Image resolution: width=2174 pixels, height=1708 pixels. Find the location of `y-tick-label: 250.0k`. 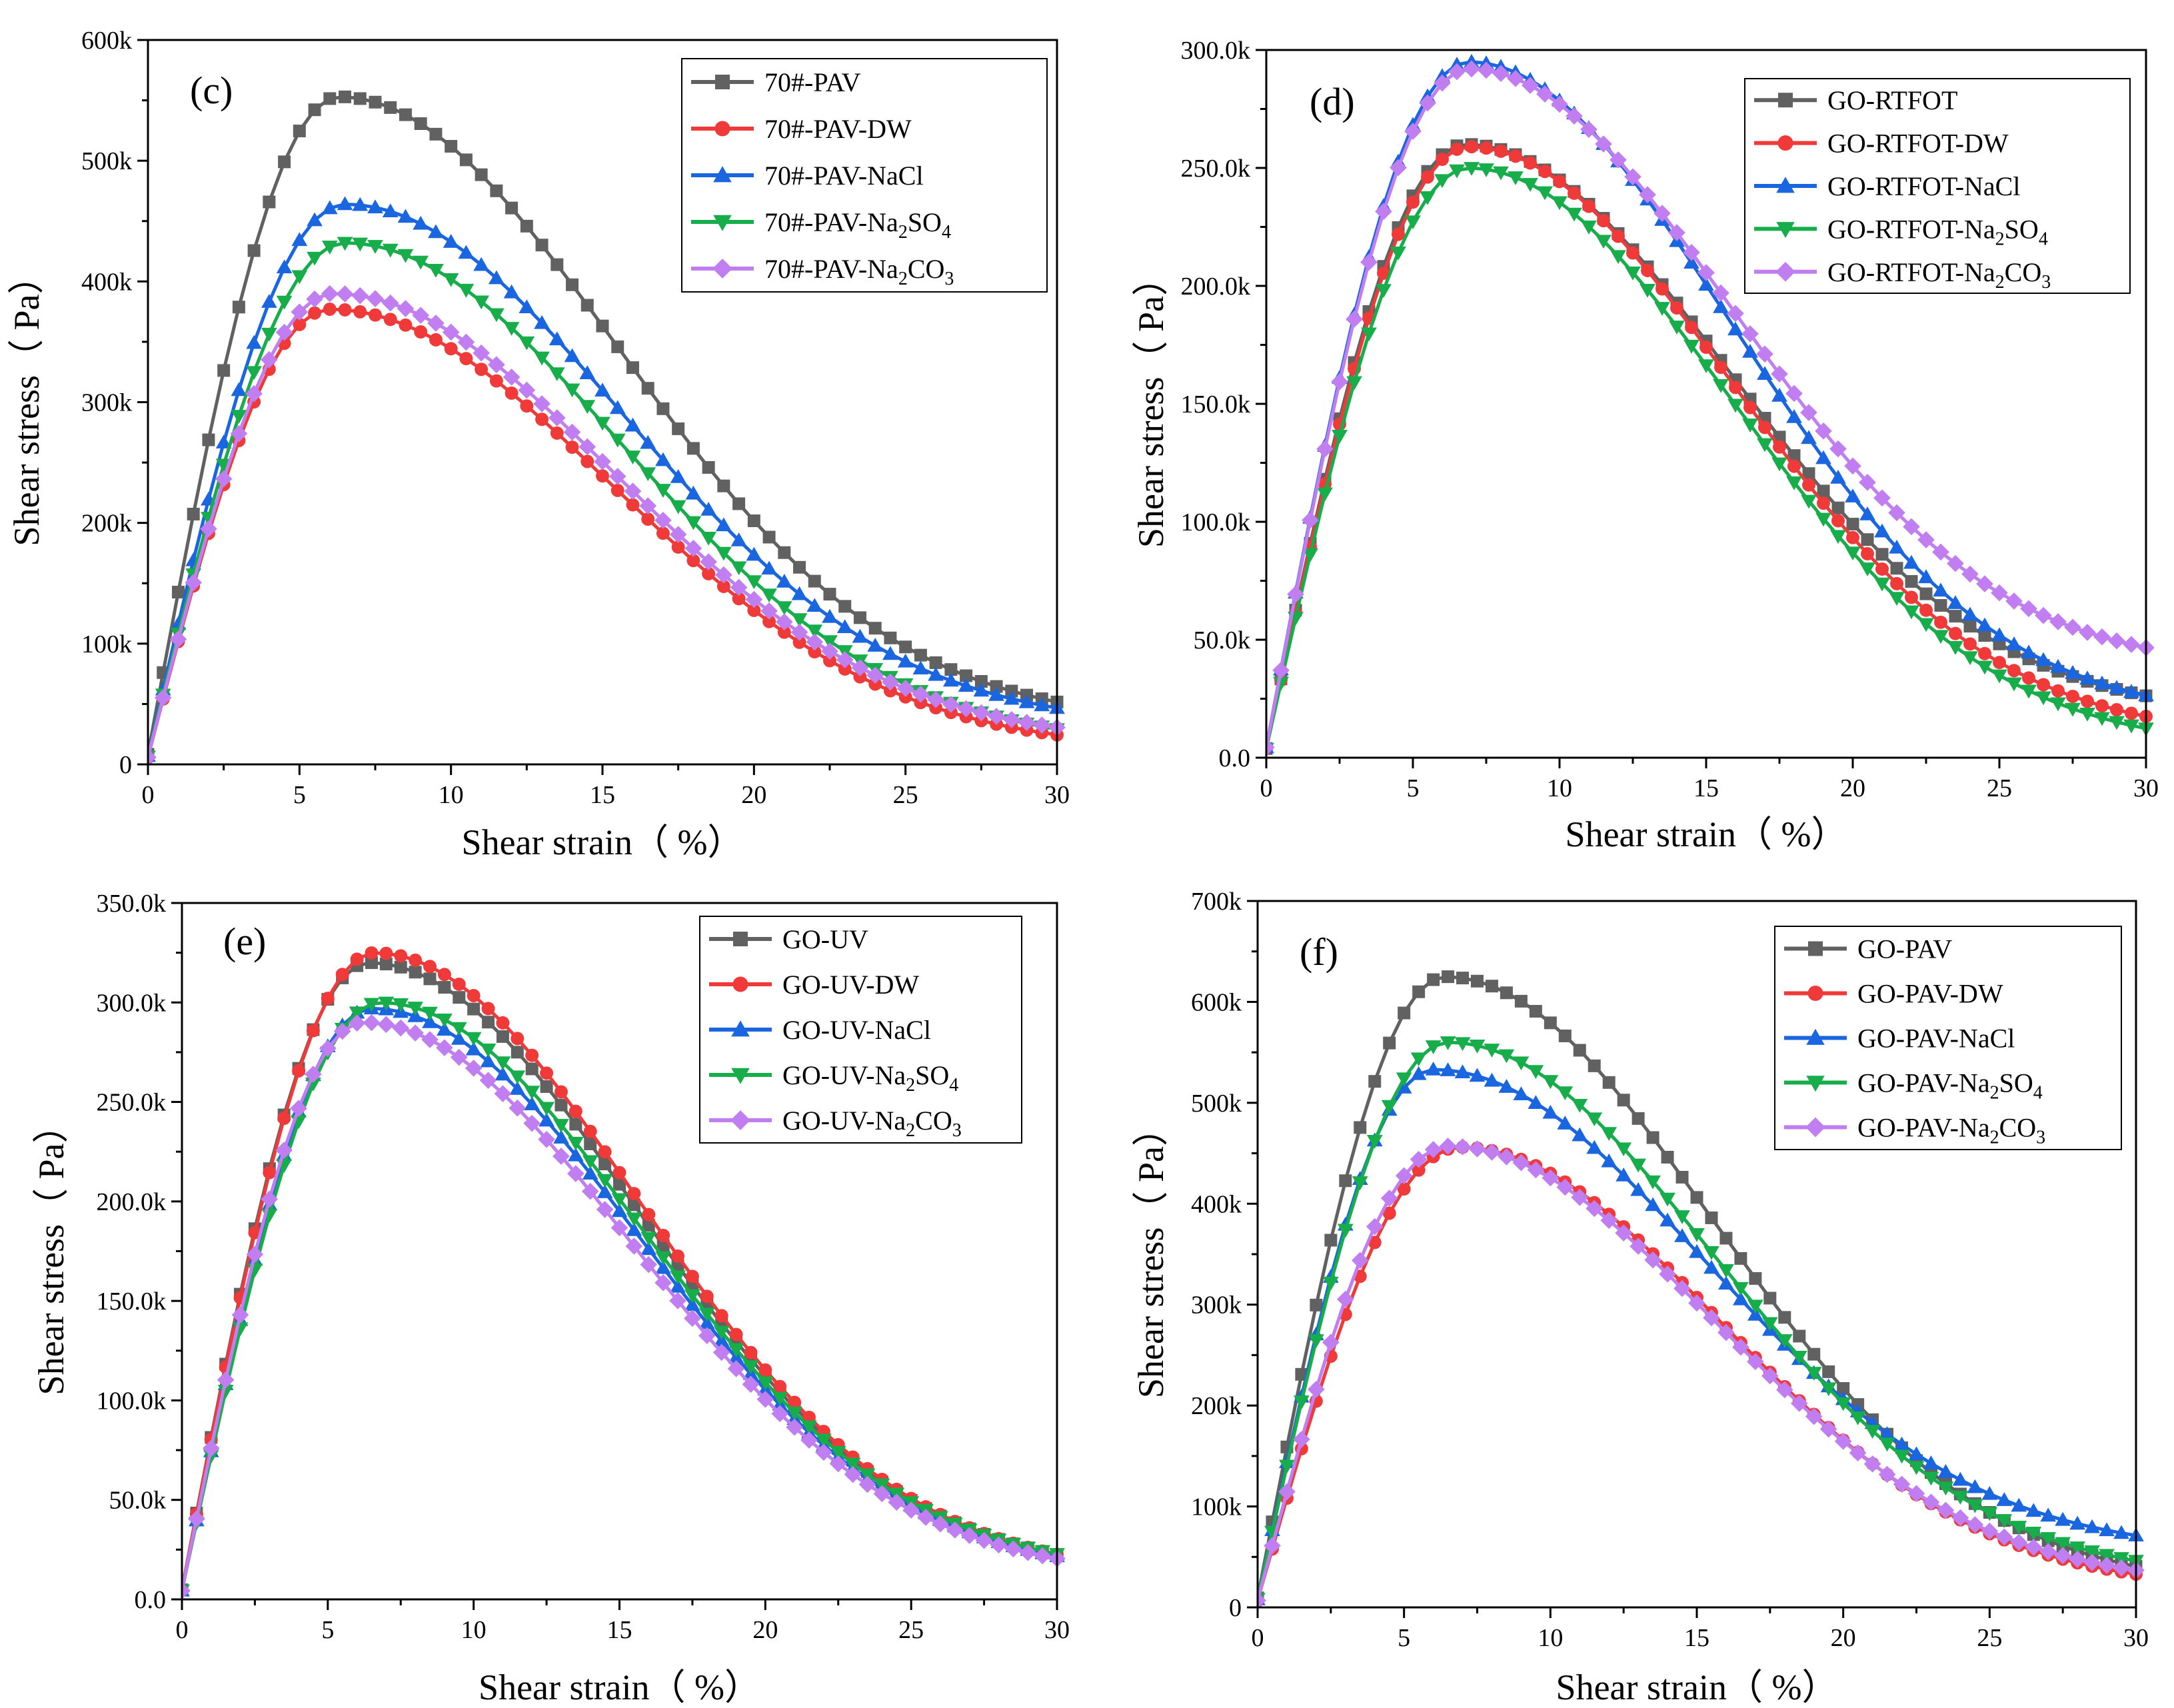

y-tick-label: 250.0k is located at coordinates (1216, 169).